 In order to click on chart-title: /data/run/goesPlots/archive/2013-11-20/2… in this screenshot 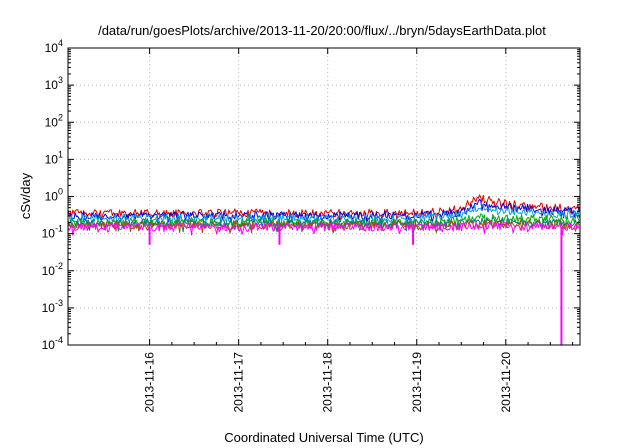, I will do `click(322, 30)`.